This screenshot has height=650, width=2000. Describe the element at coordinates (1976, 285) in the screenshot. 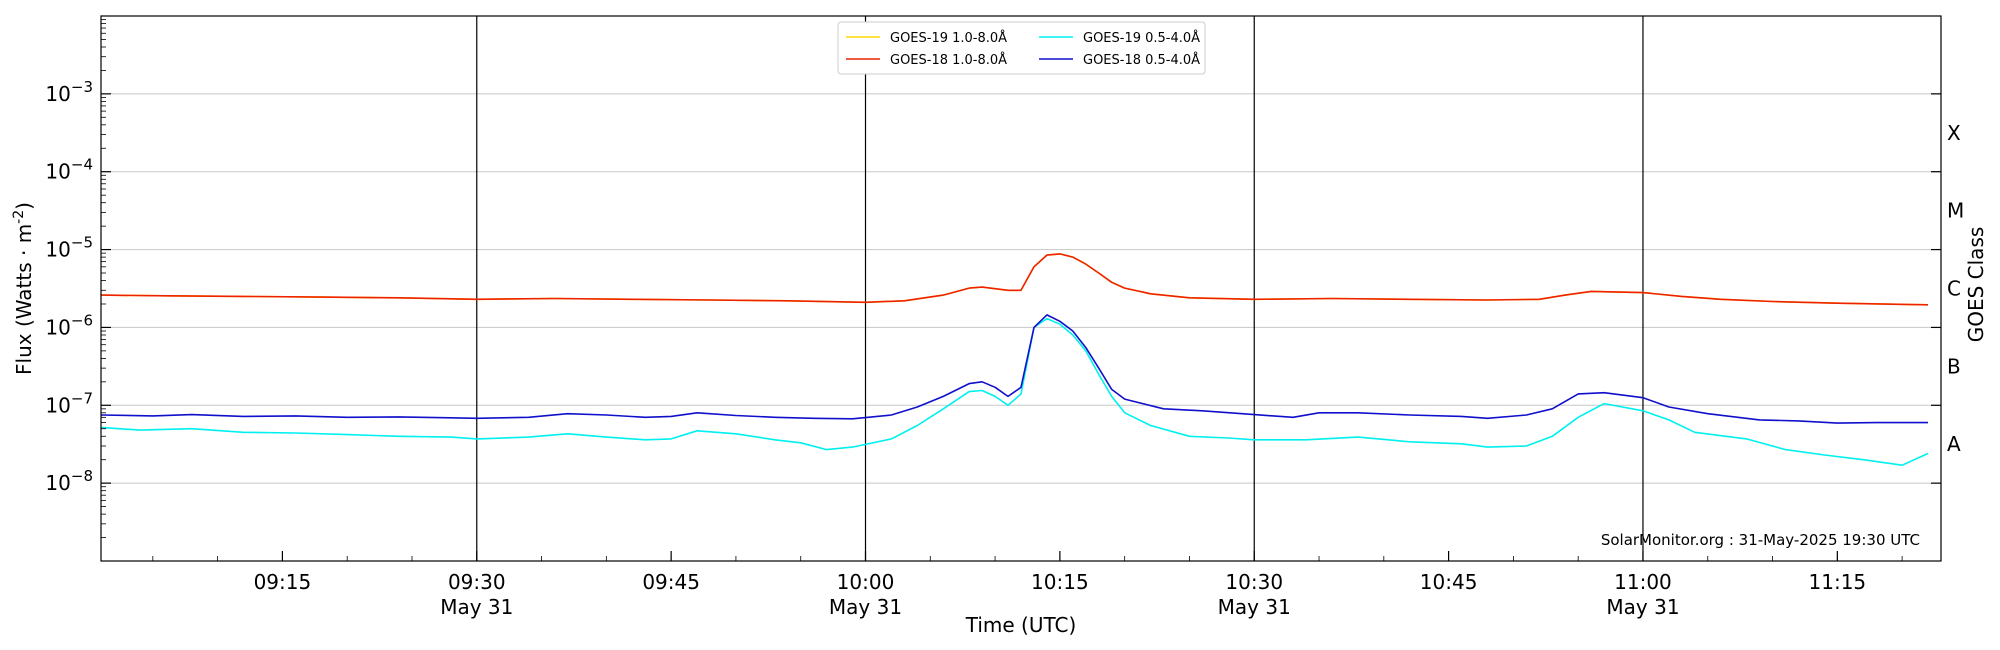

I see `goes-class-axis-label: GOES Class` at that location.